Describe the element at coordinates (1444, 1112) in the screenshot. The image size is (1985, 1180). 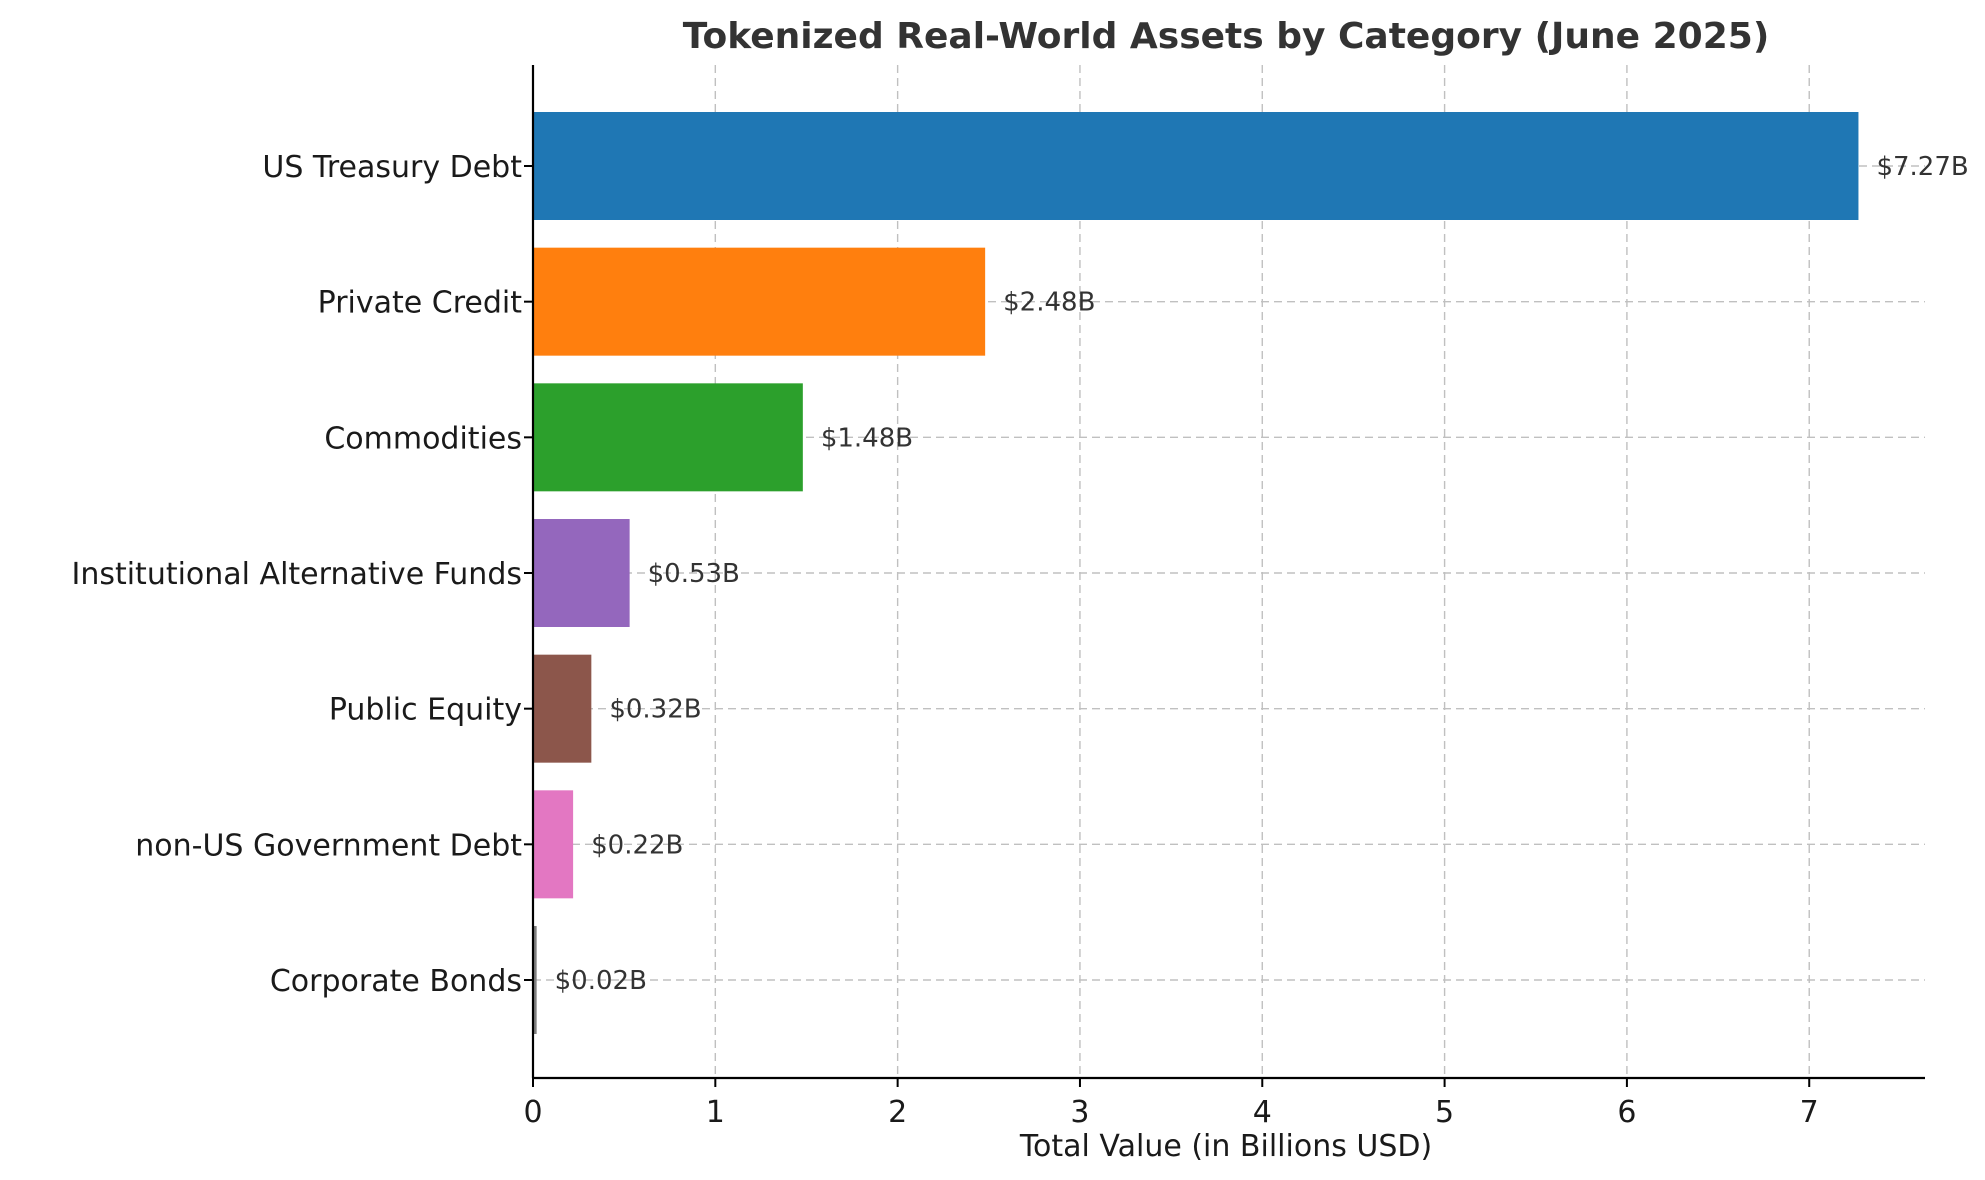
I see `x-tick-label: 5` at that location.